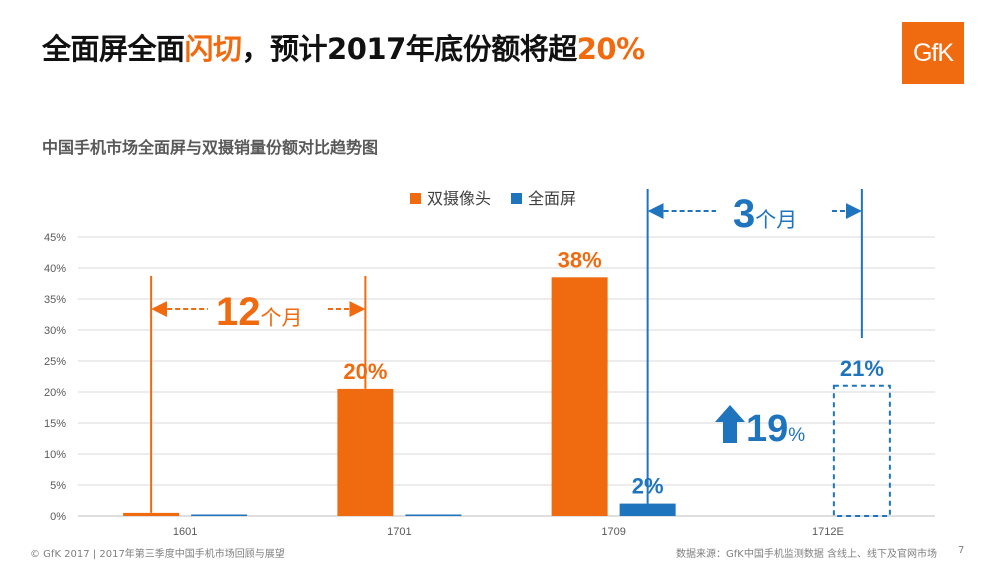 This screenshot has width=1000, height=563. Describe the element at coordinates (730, 424) in the screenshot. I see `up-arrow-icon` at that location.